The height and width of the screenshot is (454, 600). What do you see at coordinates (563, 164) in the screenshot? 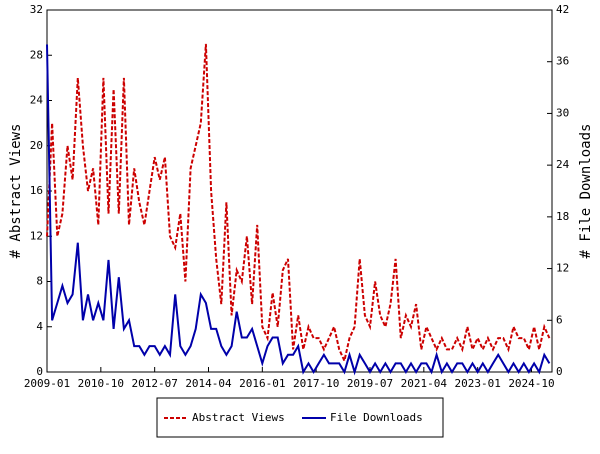
I see `y2-tick-label: 24` at bounding box center [563, 164].